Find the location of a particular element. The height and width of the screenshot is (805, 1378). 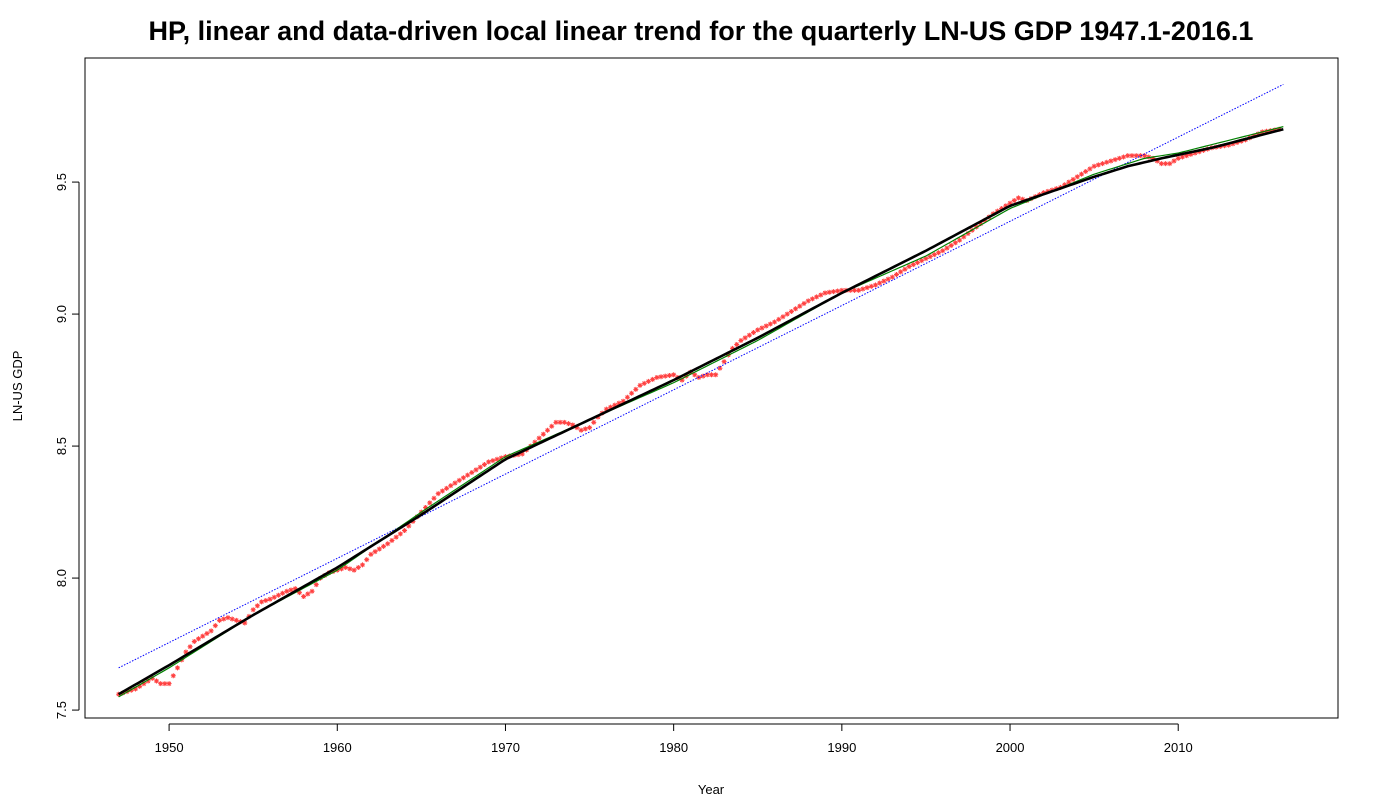

y-tick-label: 7.5 is located at coordinates (61, 710).